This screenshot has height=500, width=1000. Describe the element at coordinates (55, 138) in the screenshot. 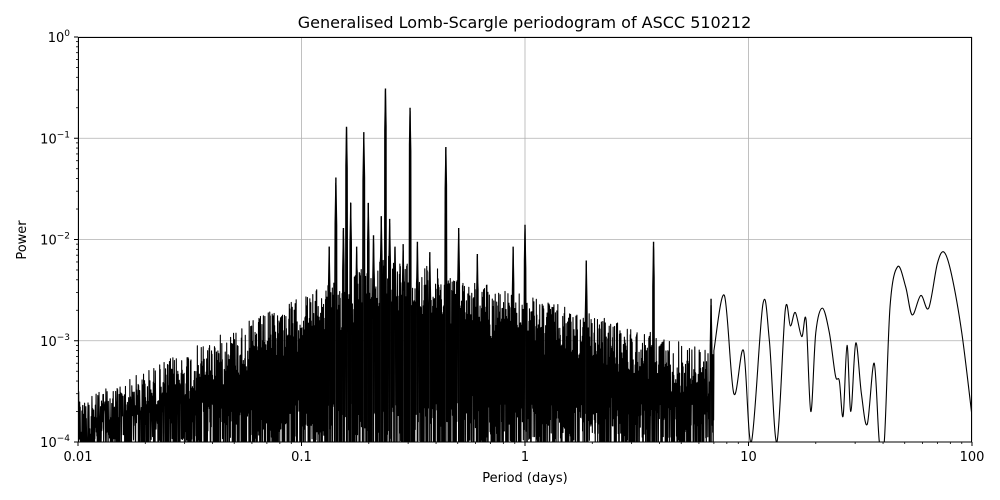

I see `y-tick-label: 10⁻¹` at that location.